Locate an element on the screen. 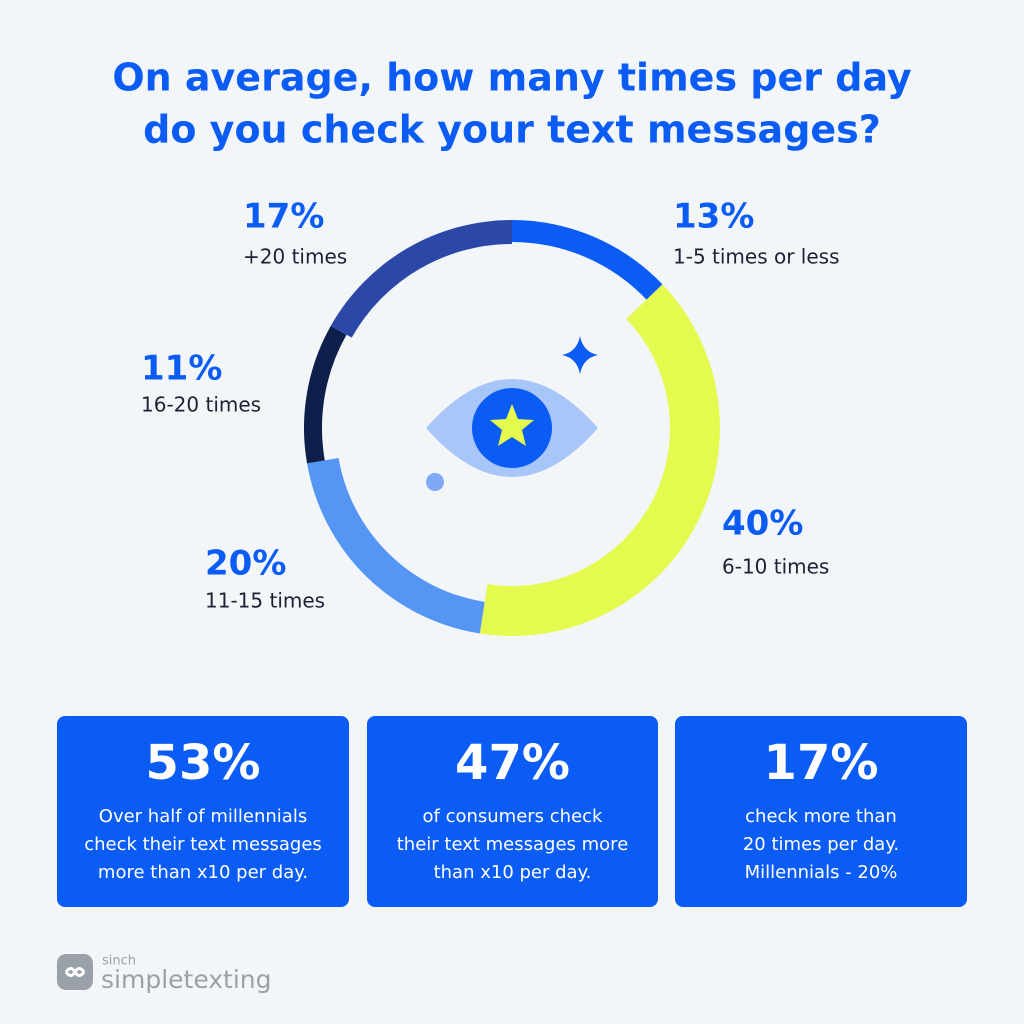 The image size is (1024, 1024). category-label: 16-20 times is located at coordinates (201, 405).